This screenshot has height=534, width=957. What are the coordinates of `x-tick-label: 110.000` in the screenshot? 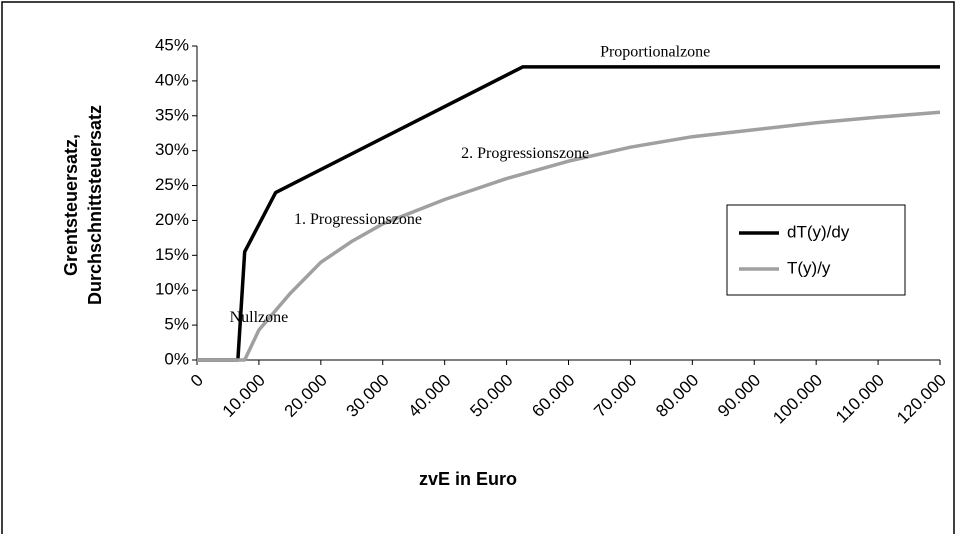 It's located at (860, 399).